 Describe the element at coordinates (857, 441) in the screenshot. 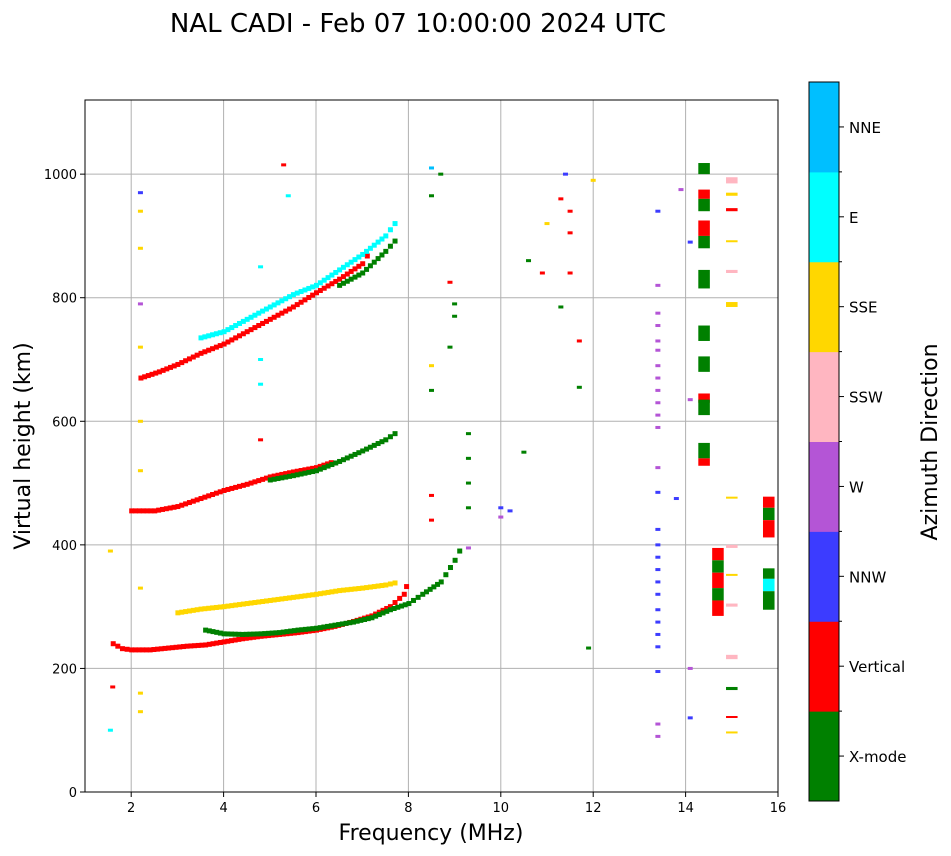

I see `azimuth-colorbar: X-mode Vertical NNW W SSW SSE E NNE` at that location.